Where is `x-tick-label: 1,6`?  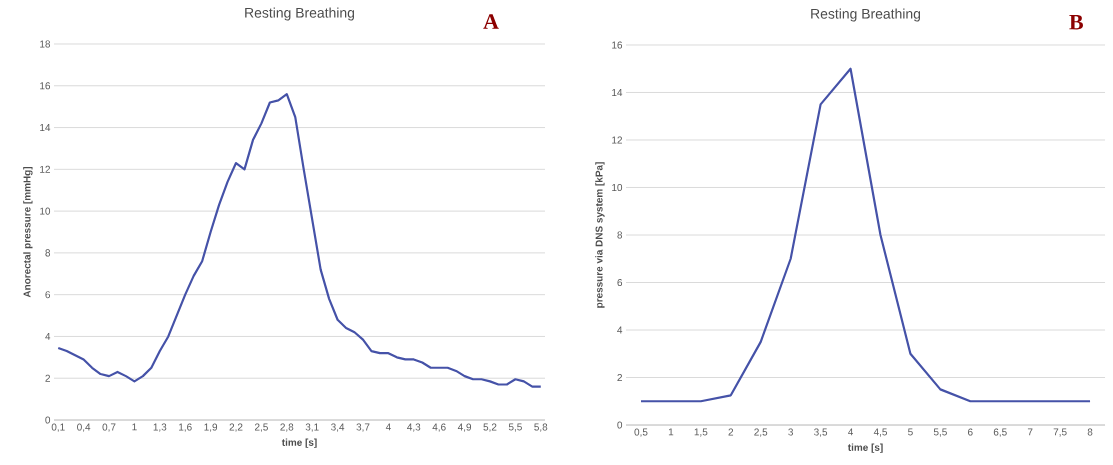
x-tick-label: 1,6 is located at coordinates (185, 427).